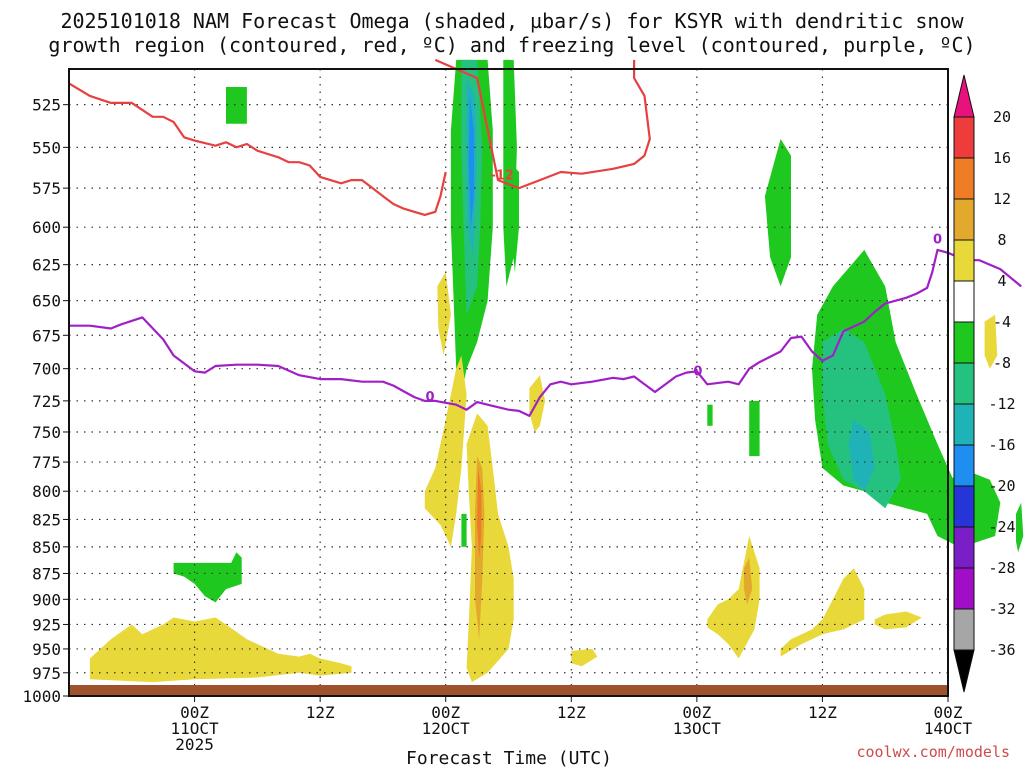  Describe the element at coordinates (1002, 117) in the screenshot. I see `colorbar-tick-label: 20` at that location.